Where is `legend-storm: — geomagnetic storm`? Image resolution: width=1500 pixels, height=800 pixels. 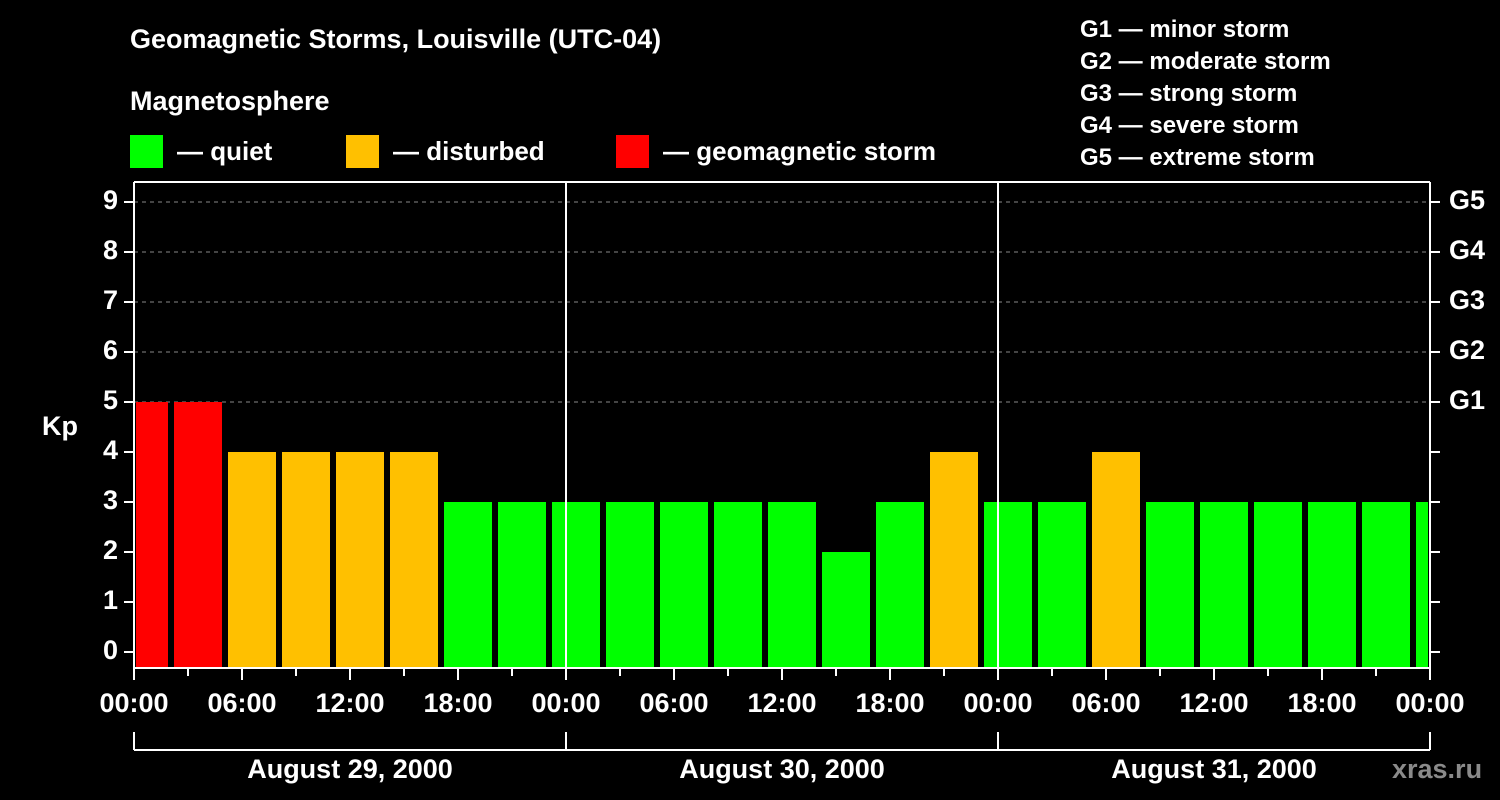 legend-storm: — geomagnetic storm is located at coordinates (776, 151).